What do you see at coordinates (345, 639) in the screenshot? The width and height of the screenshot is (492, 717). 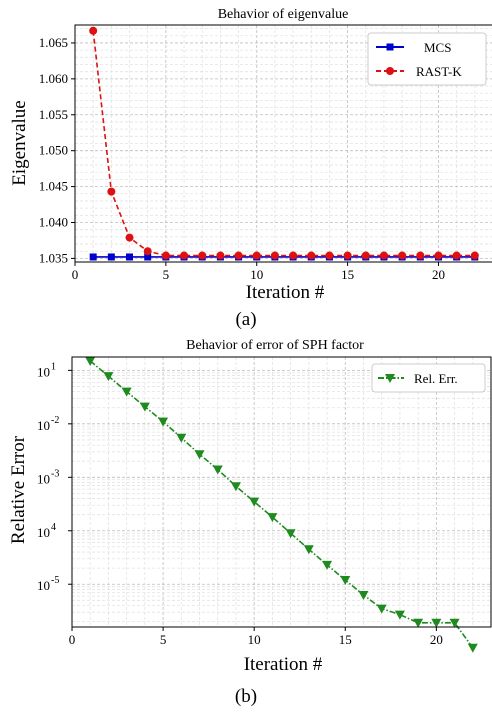 I see `x-tick-label: 15` at bounding box center [345, 639].